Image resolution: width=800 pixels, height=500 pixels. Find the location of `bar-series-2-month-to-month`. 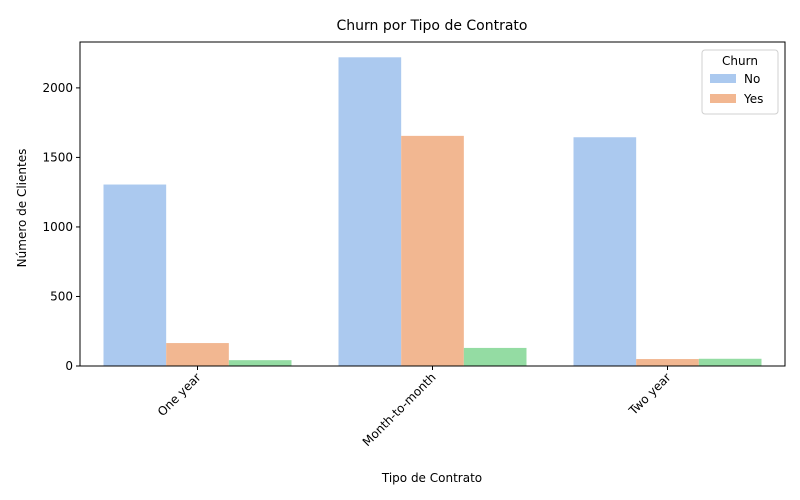

bar-series-2-month-to-month is located at coordinates (495, 356).